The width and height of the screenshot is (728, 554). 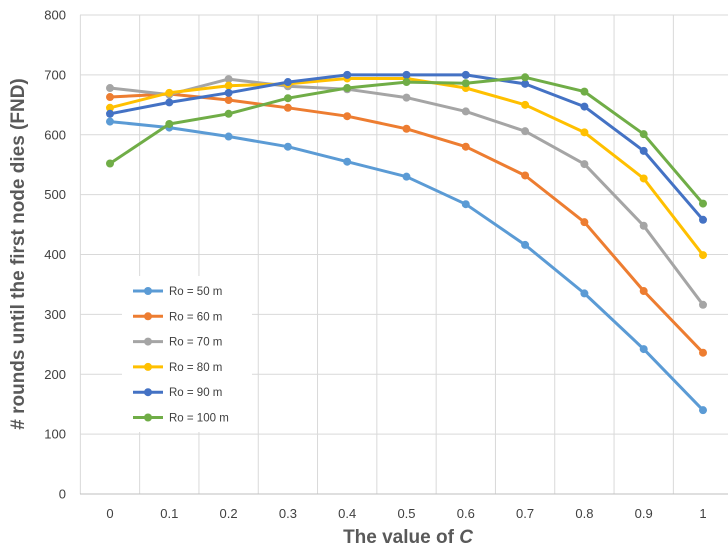 I want to click on y-tick-label: 700, so click(x=55, y=74).